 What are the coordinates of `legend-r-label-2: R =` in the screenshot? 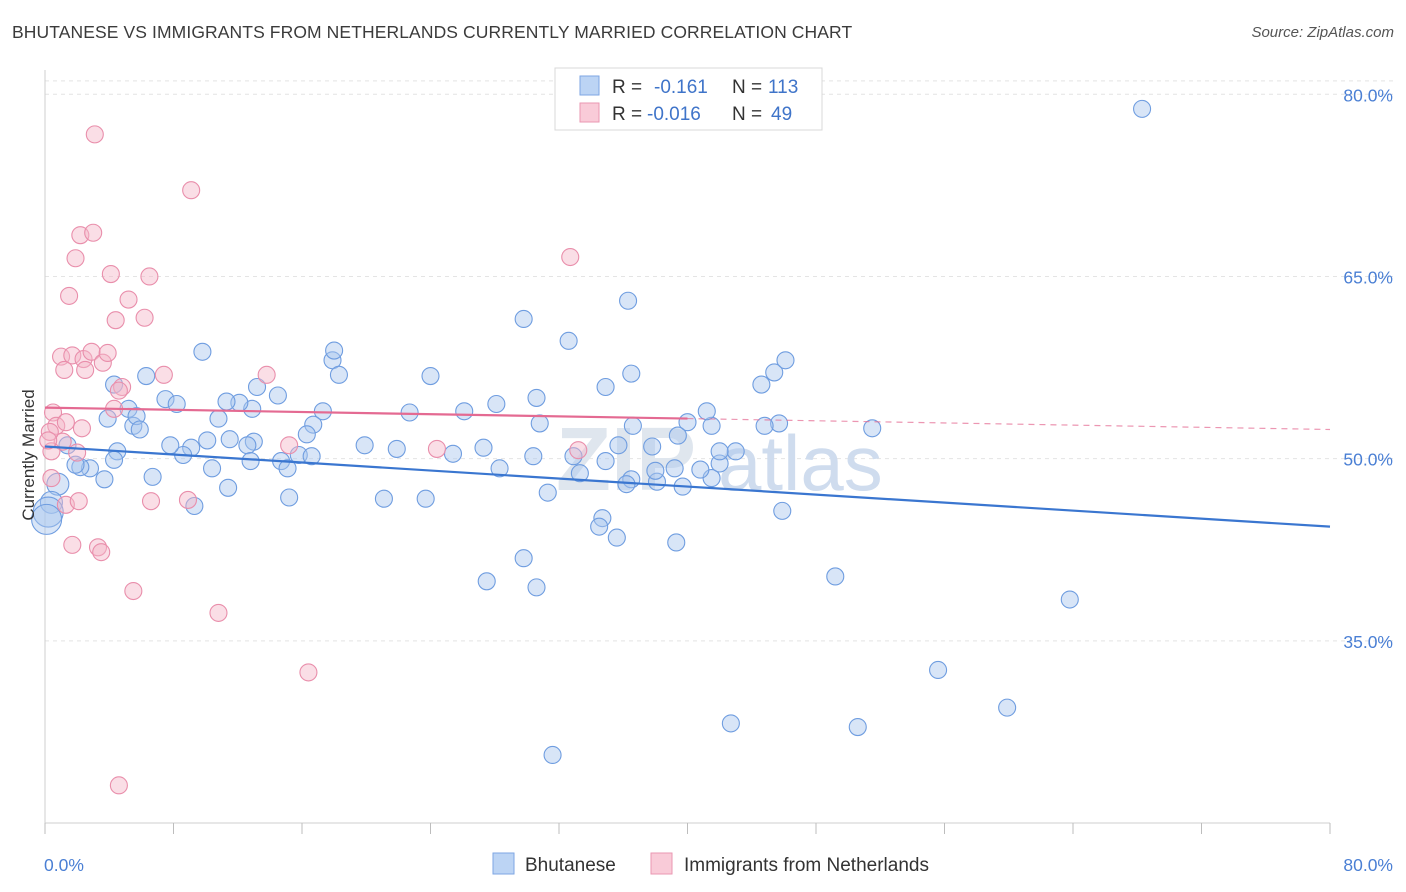 It's located at (627, 114).